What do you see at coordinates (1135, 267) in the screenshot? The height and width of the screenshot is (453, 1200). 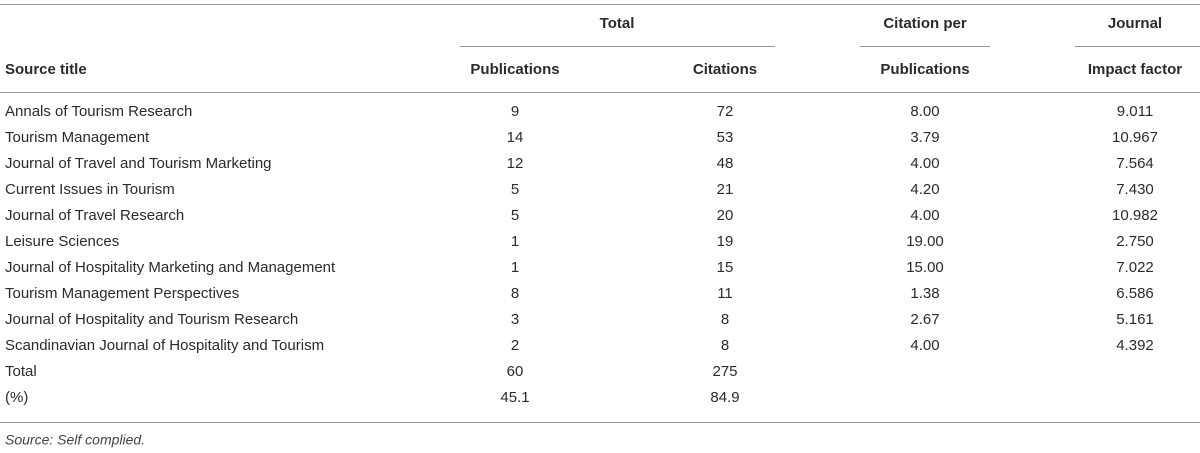 I see `cell: 7.022` at bounding box center [1135, 267].